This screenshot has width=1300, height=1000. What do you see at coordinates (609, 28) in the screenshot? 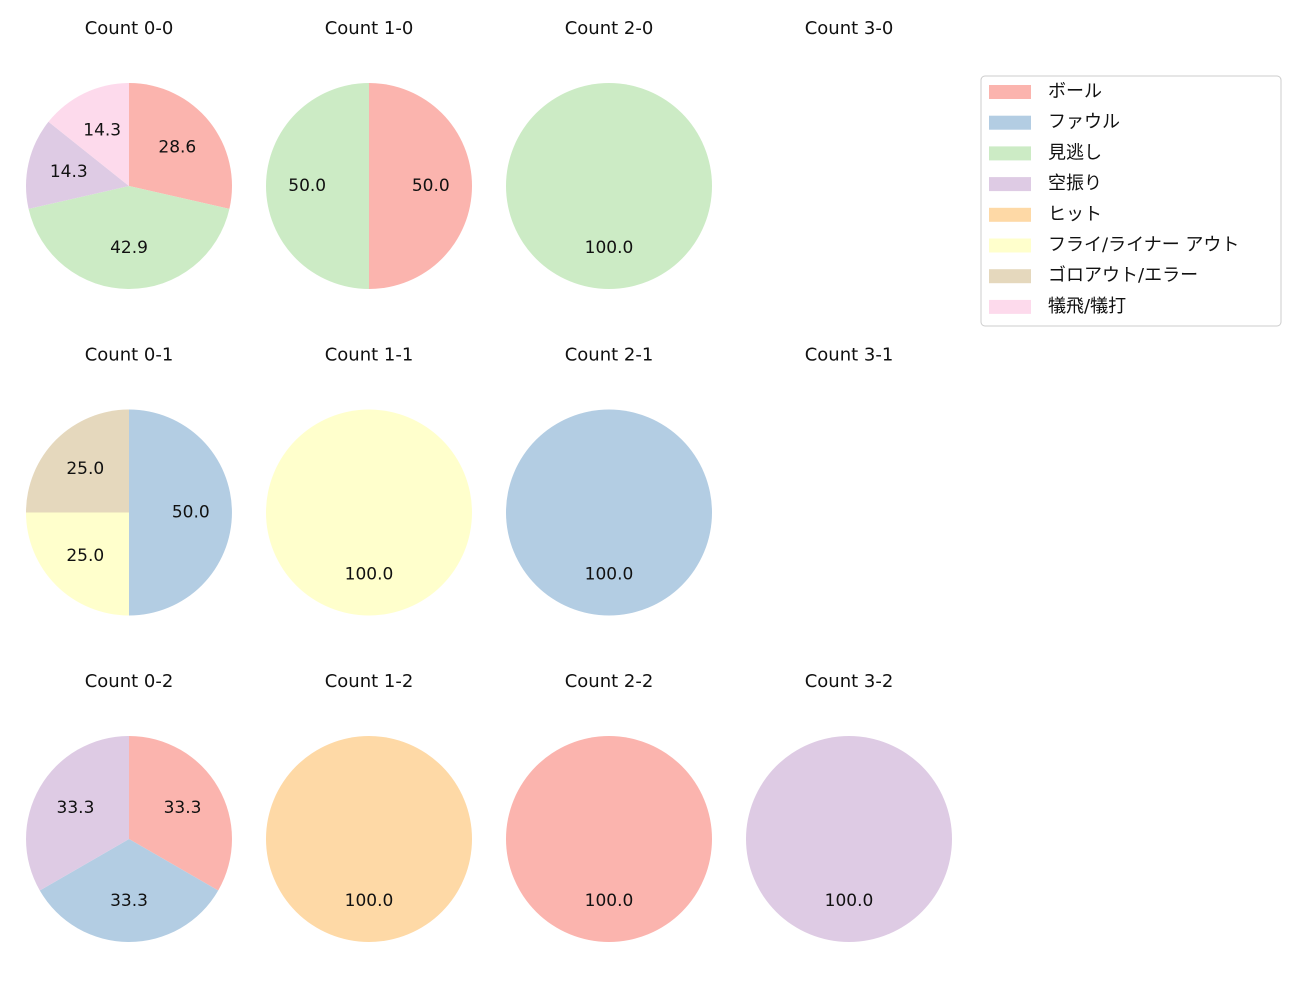
I see `chart-title: Count 2-0` at bounding box center [609, 28].